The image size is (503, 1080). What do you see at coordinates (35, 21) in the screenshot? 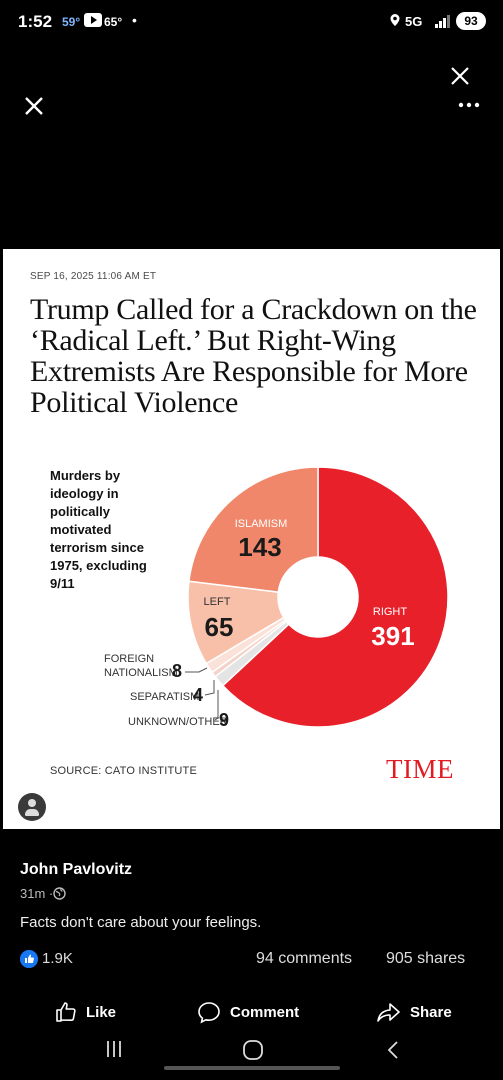
I see `status-time: 1:52` at bounding box center [35, 21].